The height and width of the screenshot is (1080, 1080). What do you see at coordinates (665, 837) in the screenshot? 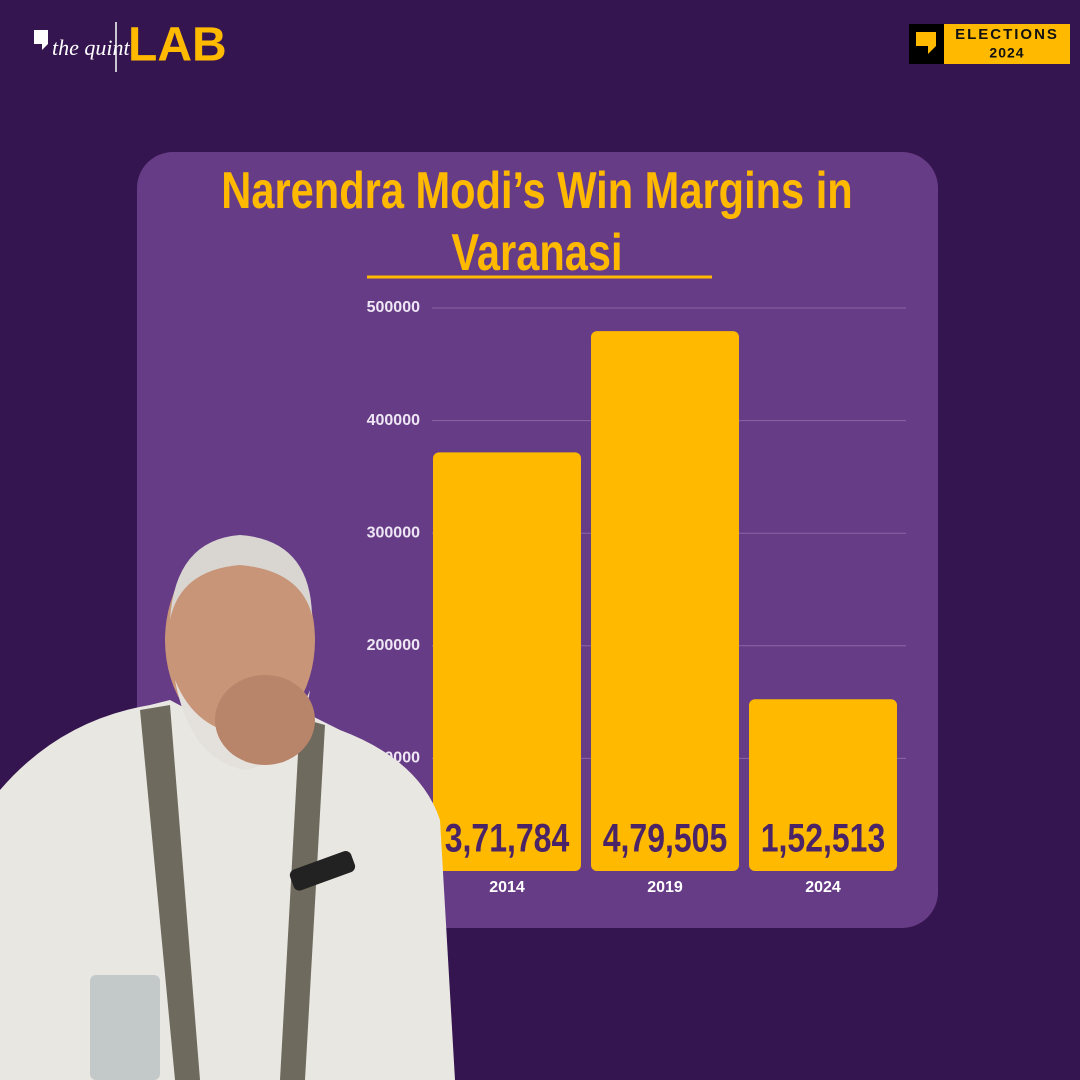
I see `value-label: 4,79,505` at bounding box center [665, 837].